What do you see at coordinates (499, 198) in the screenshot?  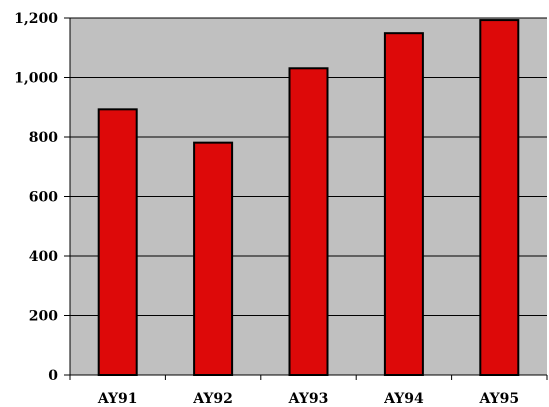 I see `bar-ay95` at bounding box center [499, 198].